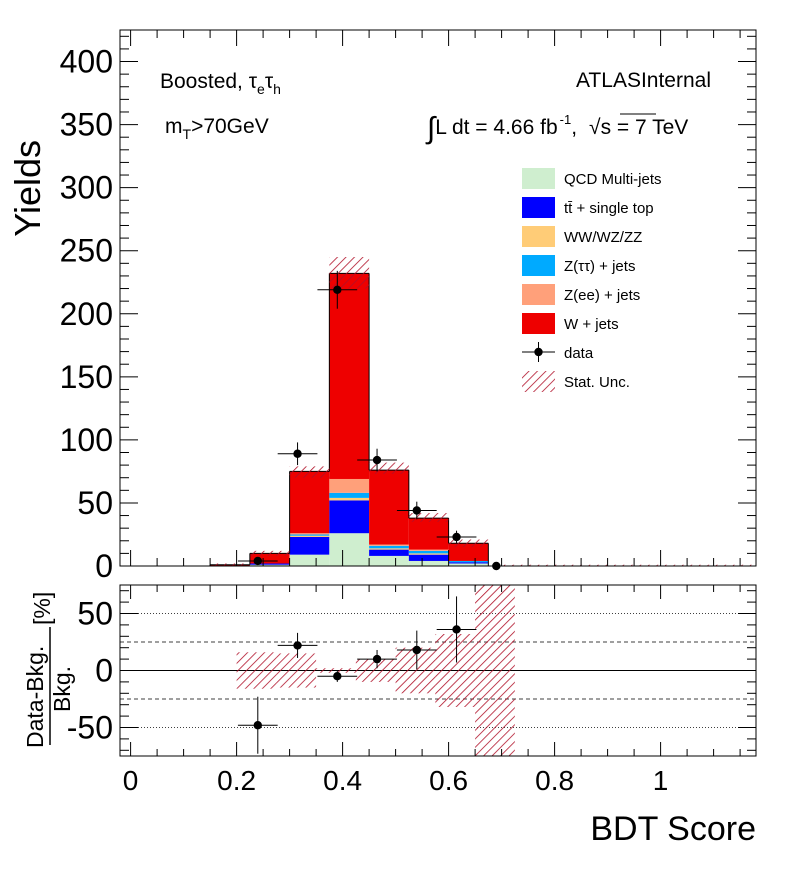  What do you see at coordinates (357, 675) in the screenshot?
I see `ratio-points` at bounding box center [357, 675].